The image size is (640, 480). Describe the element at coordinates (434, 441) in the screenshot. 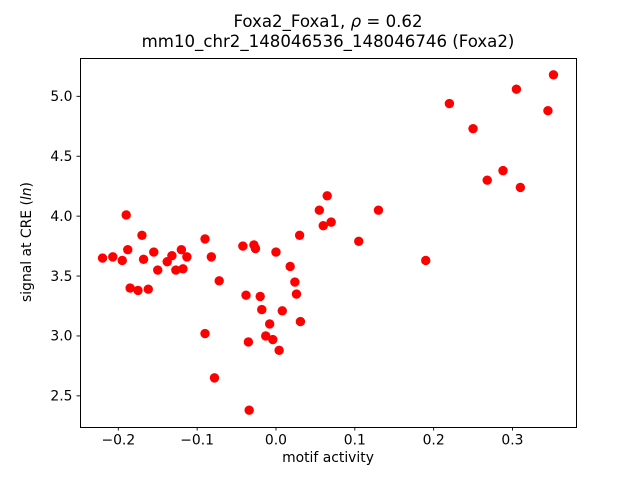

I see `x-tick-label: 0.2` at that location.